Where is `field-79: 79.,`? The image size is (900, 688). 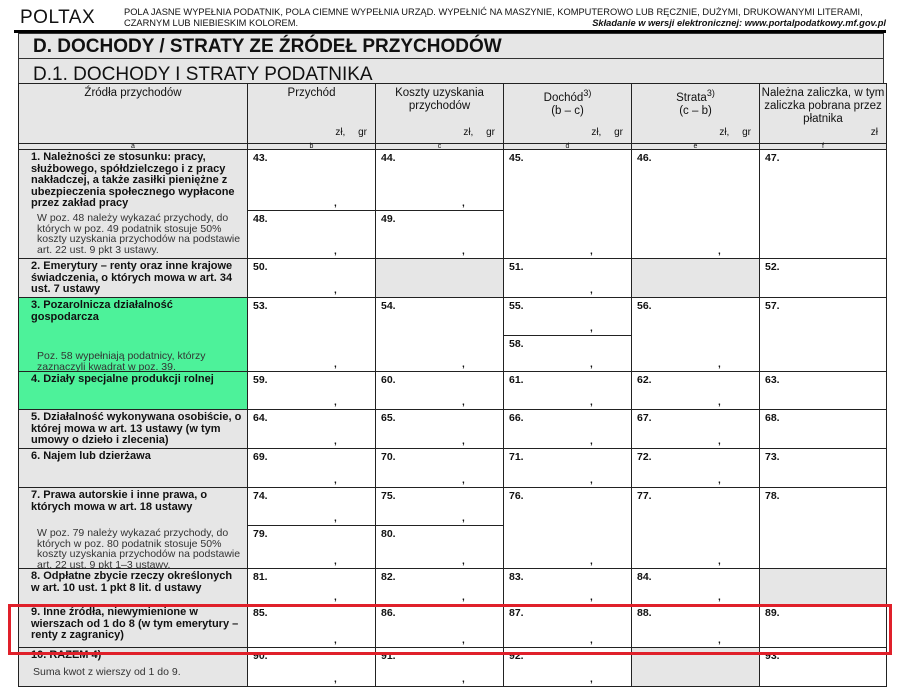 field-79: 79., is located at coordinates (311, 547).